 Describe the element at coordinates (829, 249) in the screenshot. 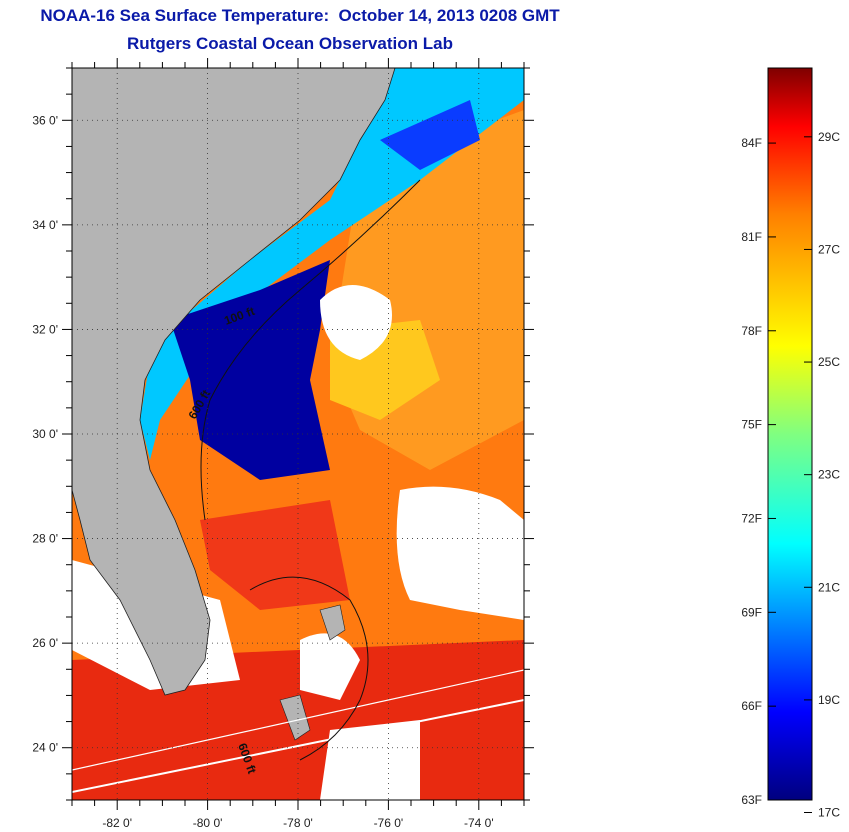

I see `colorbar-c-label: 27C` at that location.